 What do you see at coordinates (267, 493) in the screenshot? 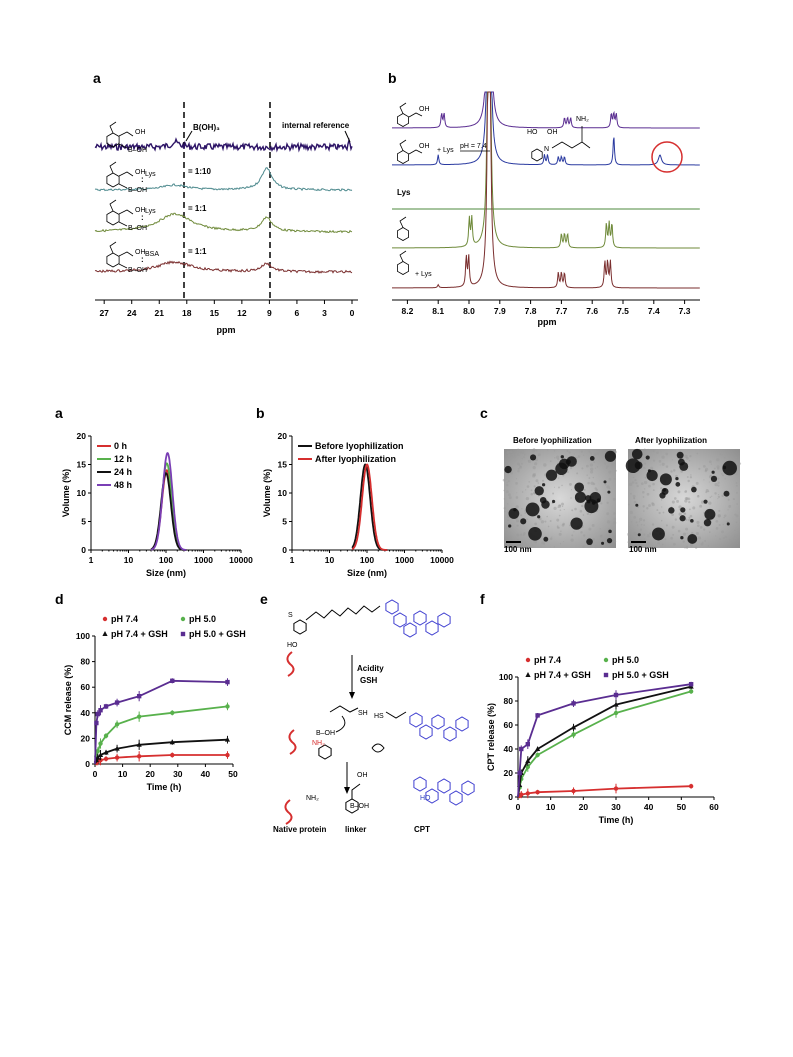
I see `y-axis-label: Volume (%)` at bounding box center [267, 493].